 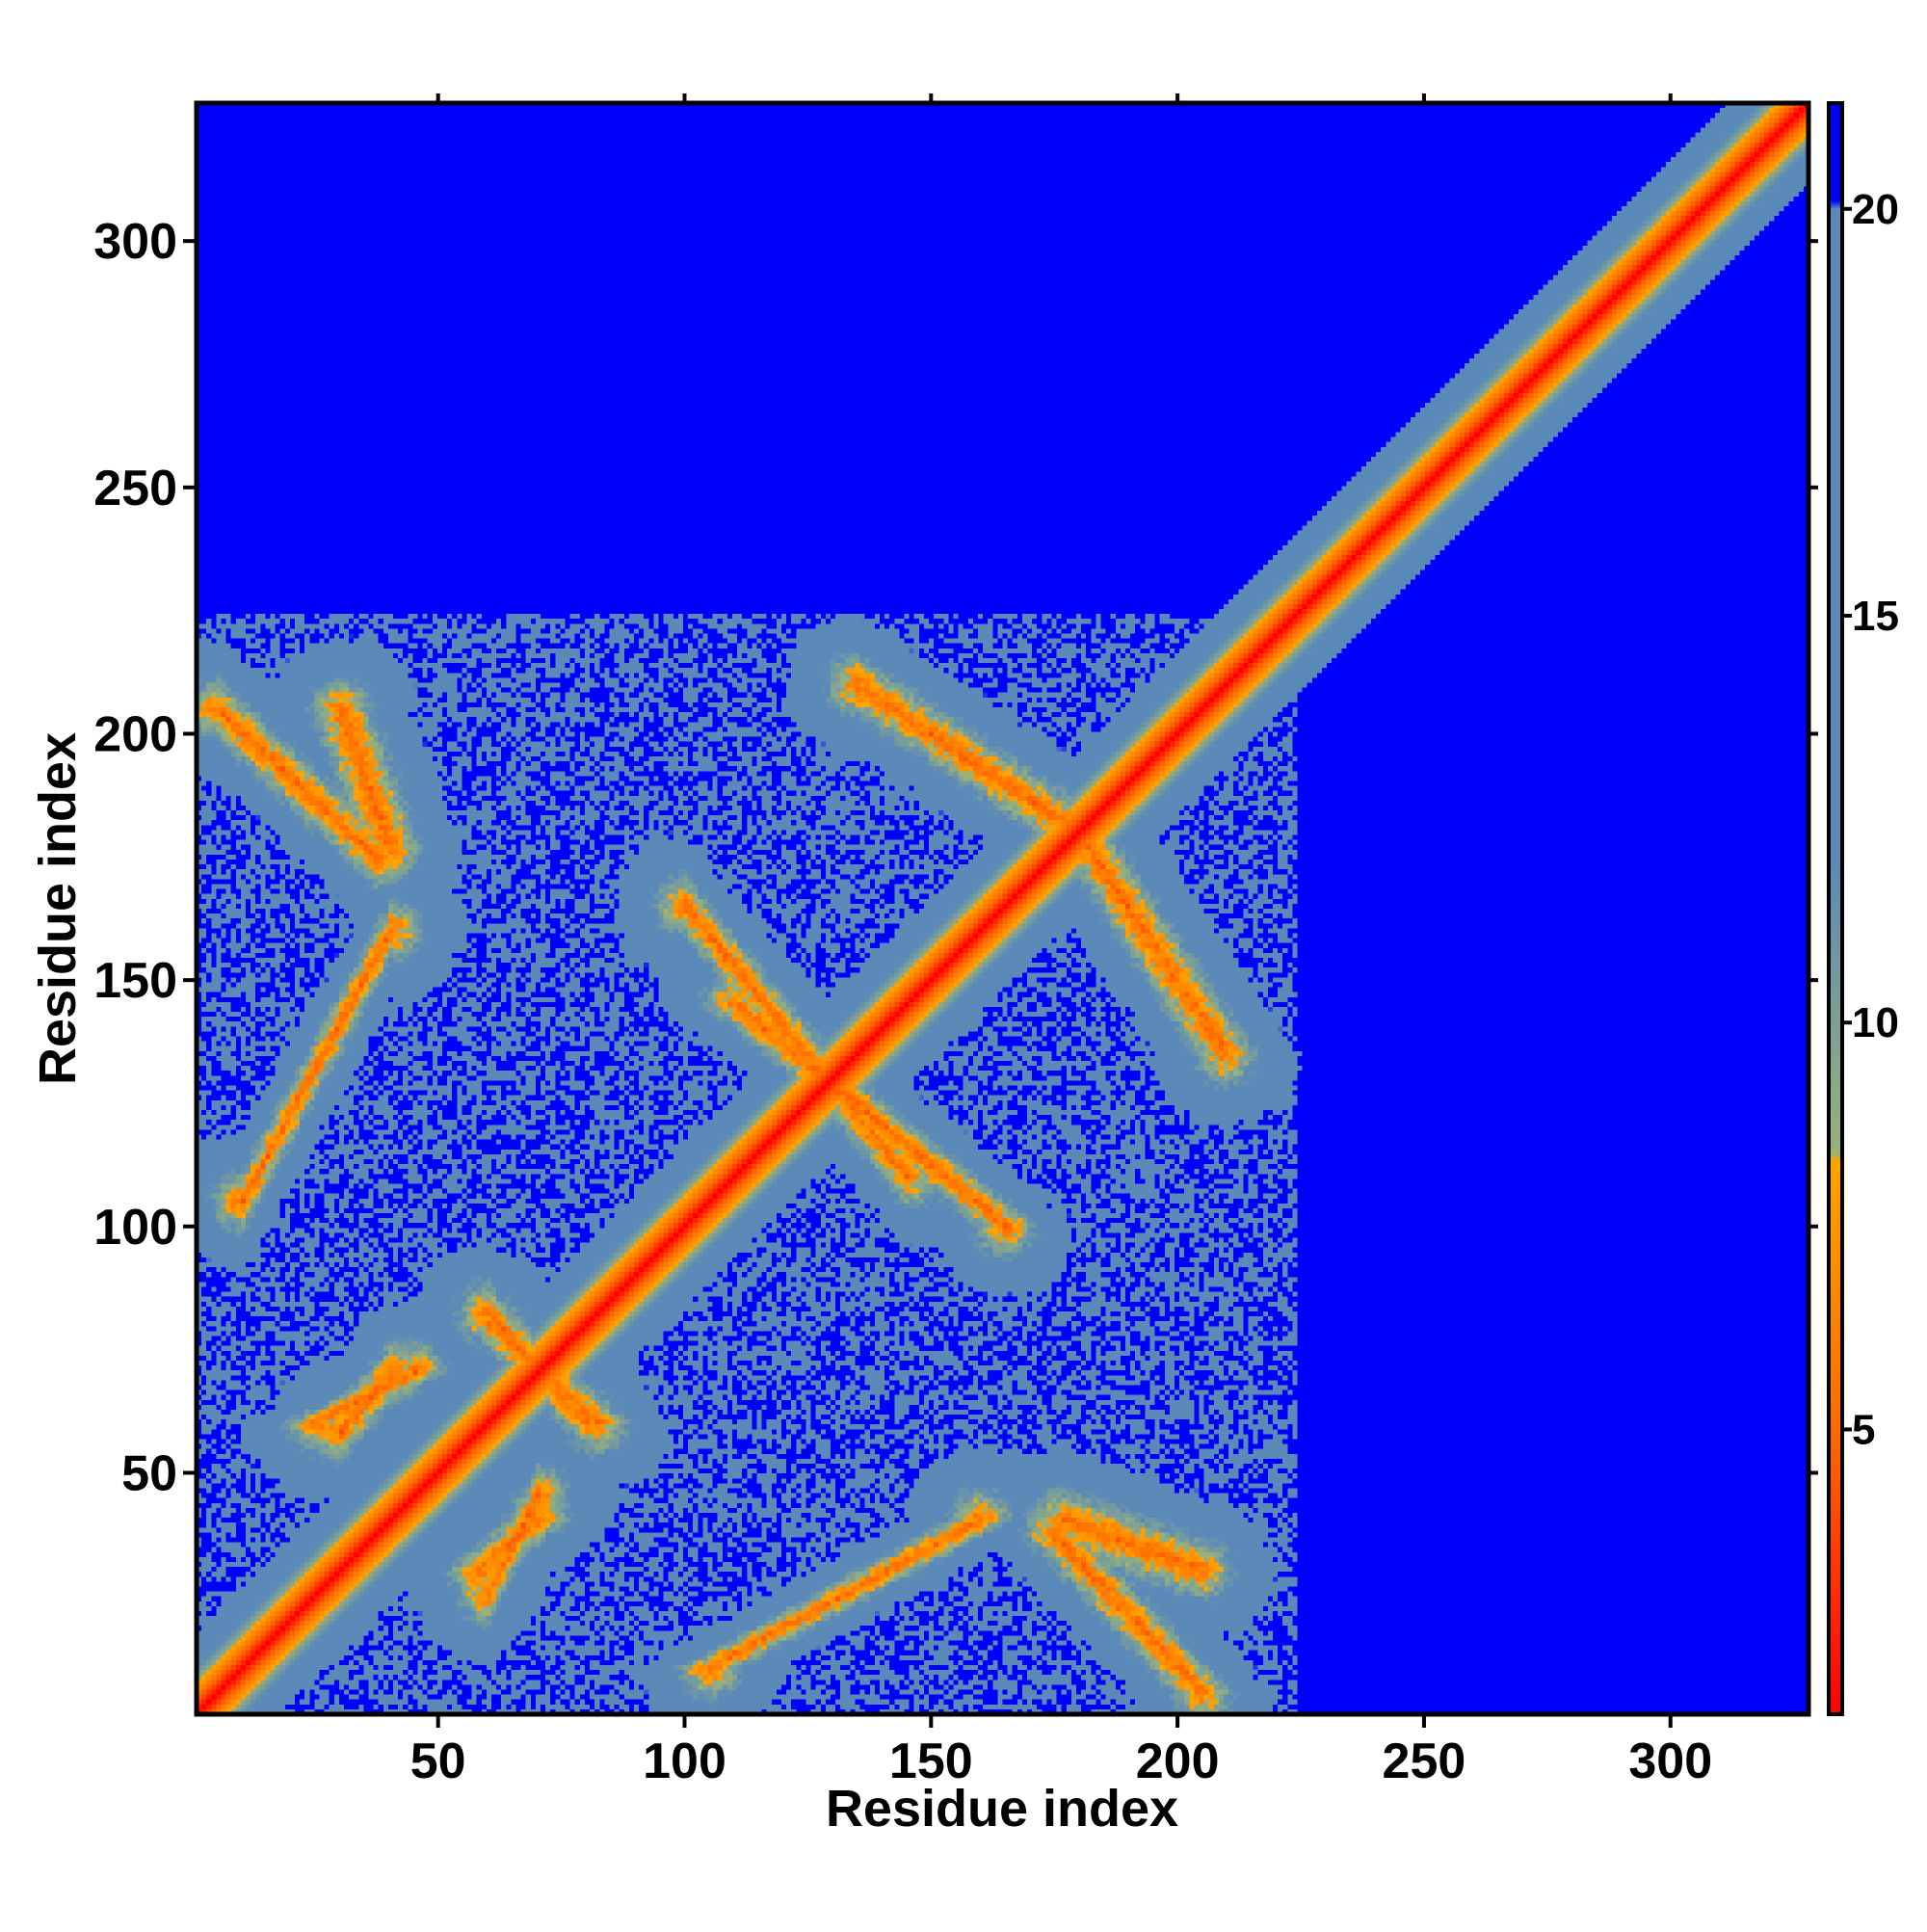 I want to click on x-tick-label: 100, so click(x=684, y=1761).